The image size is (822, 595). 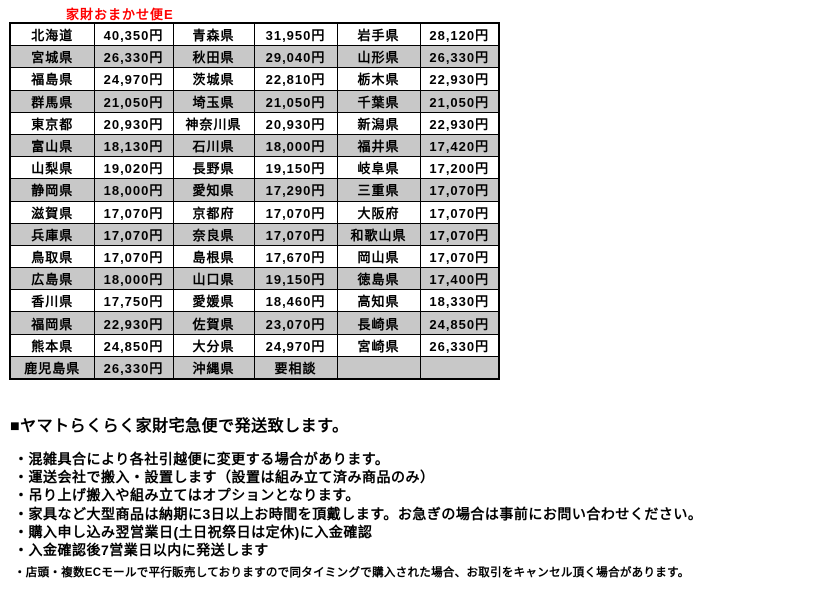 I want to click on notes-bullet: ・吊り上げ搬入や組み立てはオプションとなります。, so click(x=187, y=495).